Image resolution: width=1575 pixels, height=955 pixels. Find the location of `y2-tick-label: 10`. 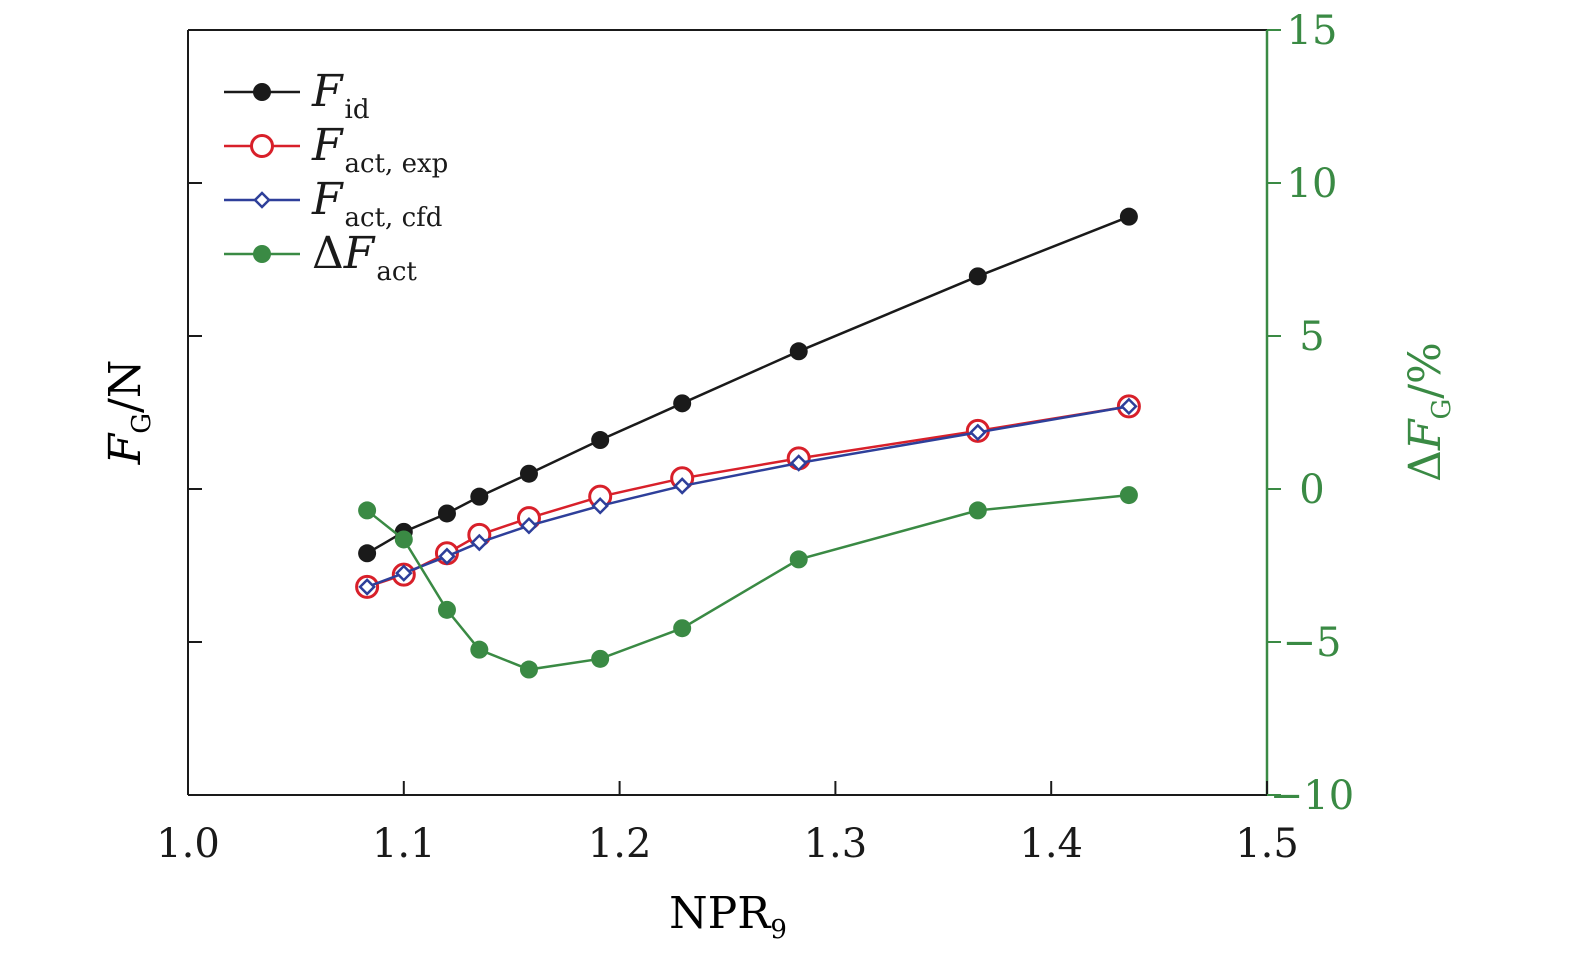

y2-tick-label: 10 is located at coordinates (1312, 184).